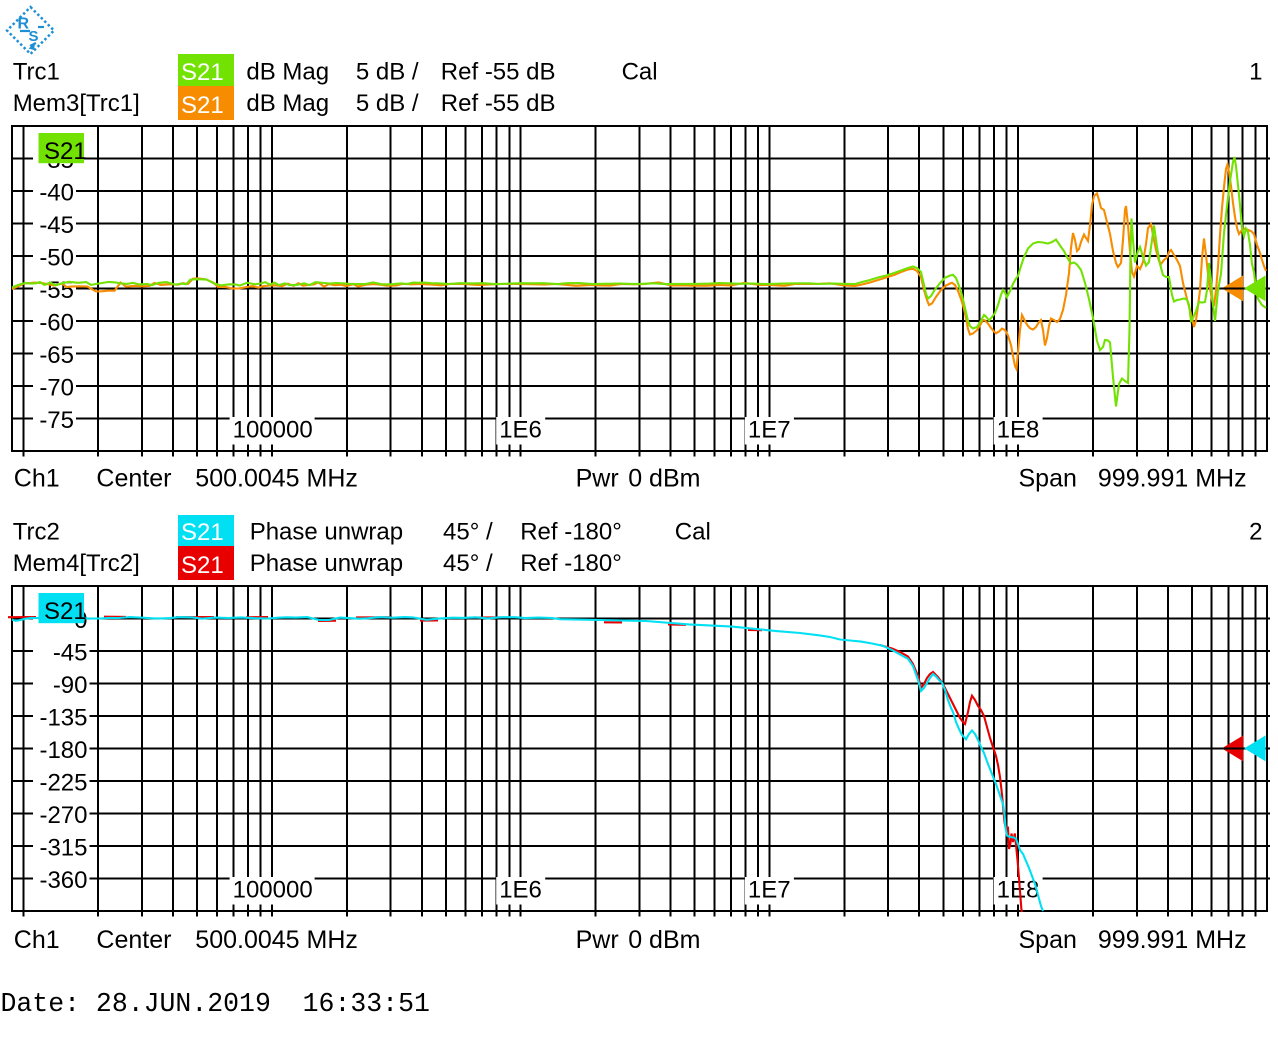 This screenshot has width=1278, height=1052. Describe the element at coordinates (1255, 532) in the screenshot. I see `svg-text: 2` at that location.